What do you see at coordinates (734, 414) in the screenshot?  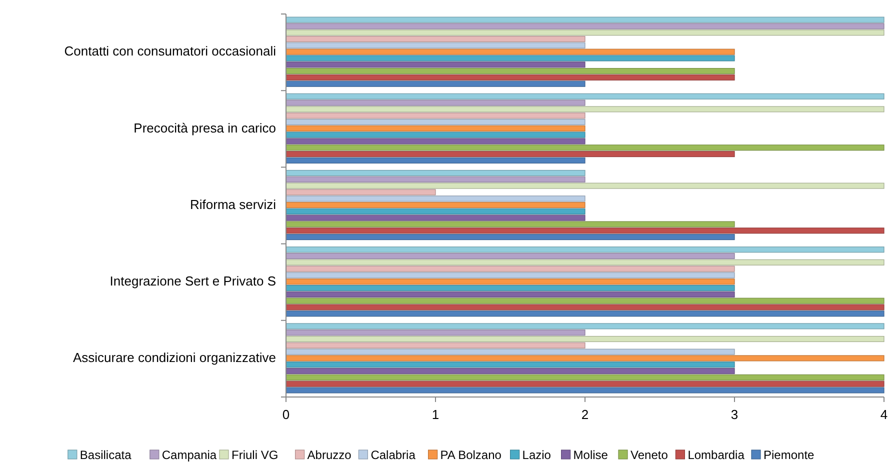 I see `x-tick-label: 3` at bounding box center [734, 414].